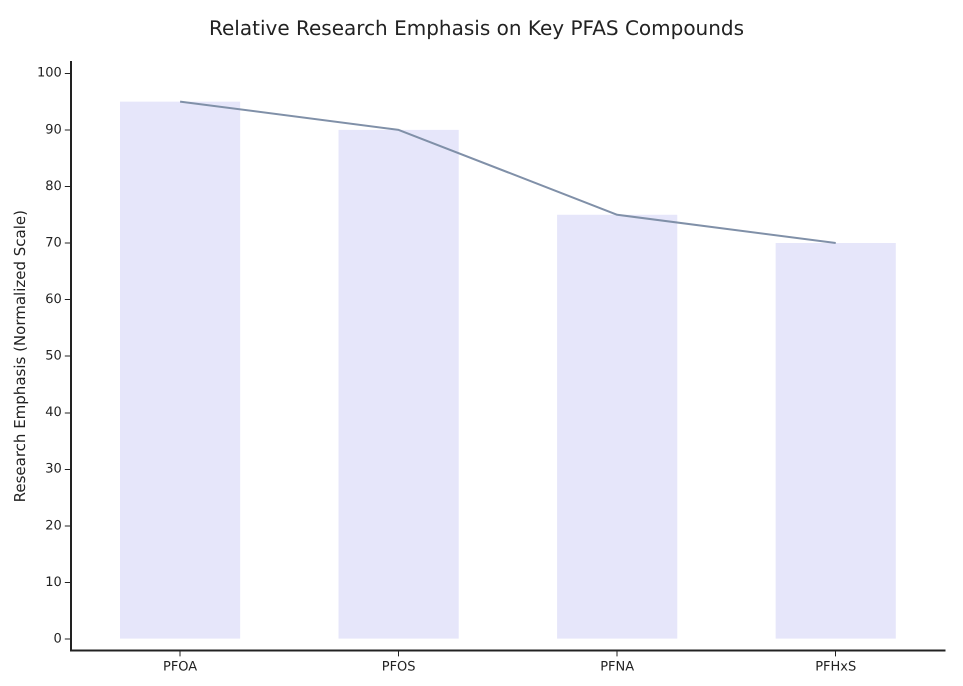 The height and width of the screenshot is (686, 963). I want to click on y-tick-label: 20, so click(53, 526).